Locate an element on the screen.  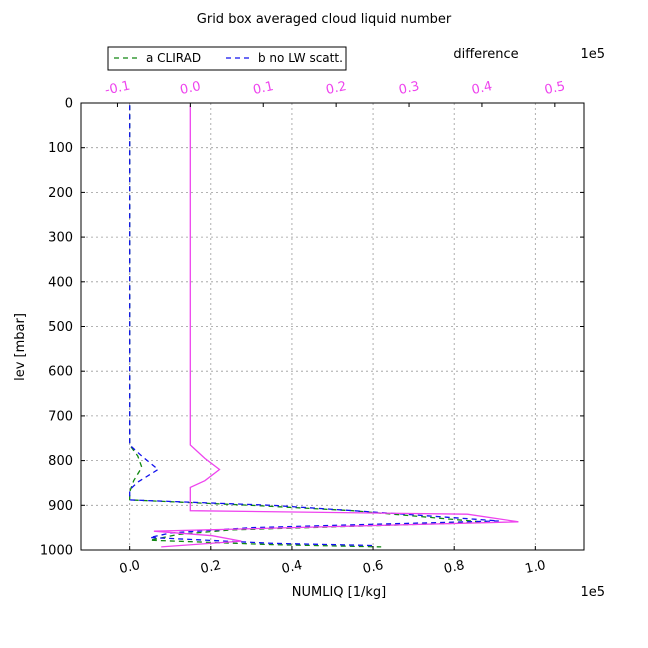
y-tick-label: 900 is located at coordinates (60, 506).